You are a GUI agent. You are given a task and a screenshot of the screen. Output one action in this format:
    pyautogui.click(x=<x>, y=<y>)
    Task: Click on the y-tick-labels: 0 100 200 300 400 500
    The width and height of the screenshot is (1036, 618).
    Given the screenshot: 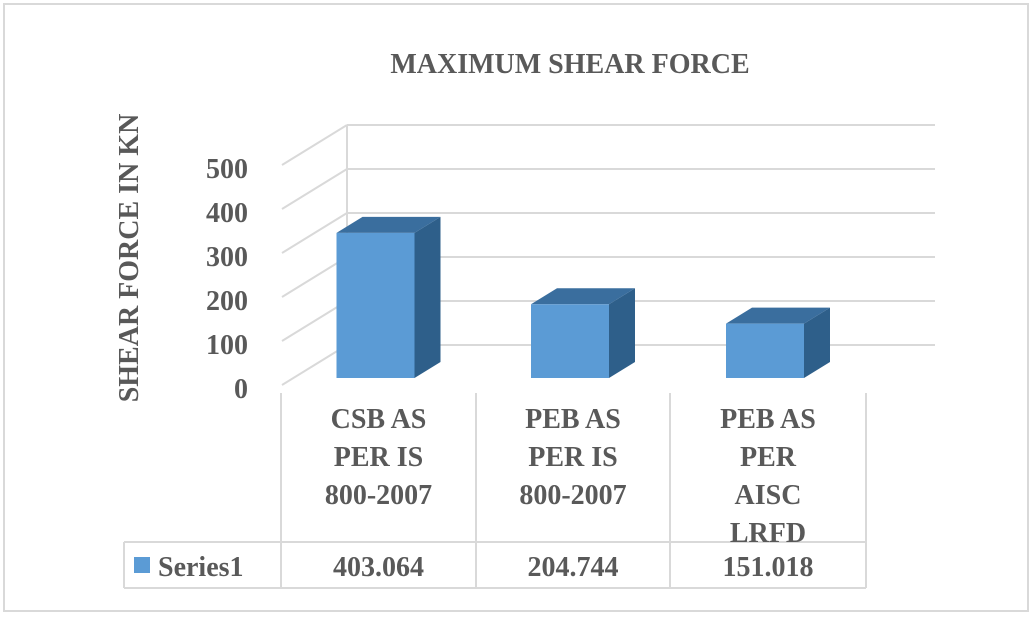 What is the action you would take?
    pyautogui.click(x=227, y=279)
    